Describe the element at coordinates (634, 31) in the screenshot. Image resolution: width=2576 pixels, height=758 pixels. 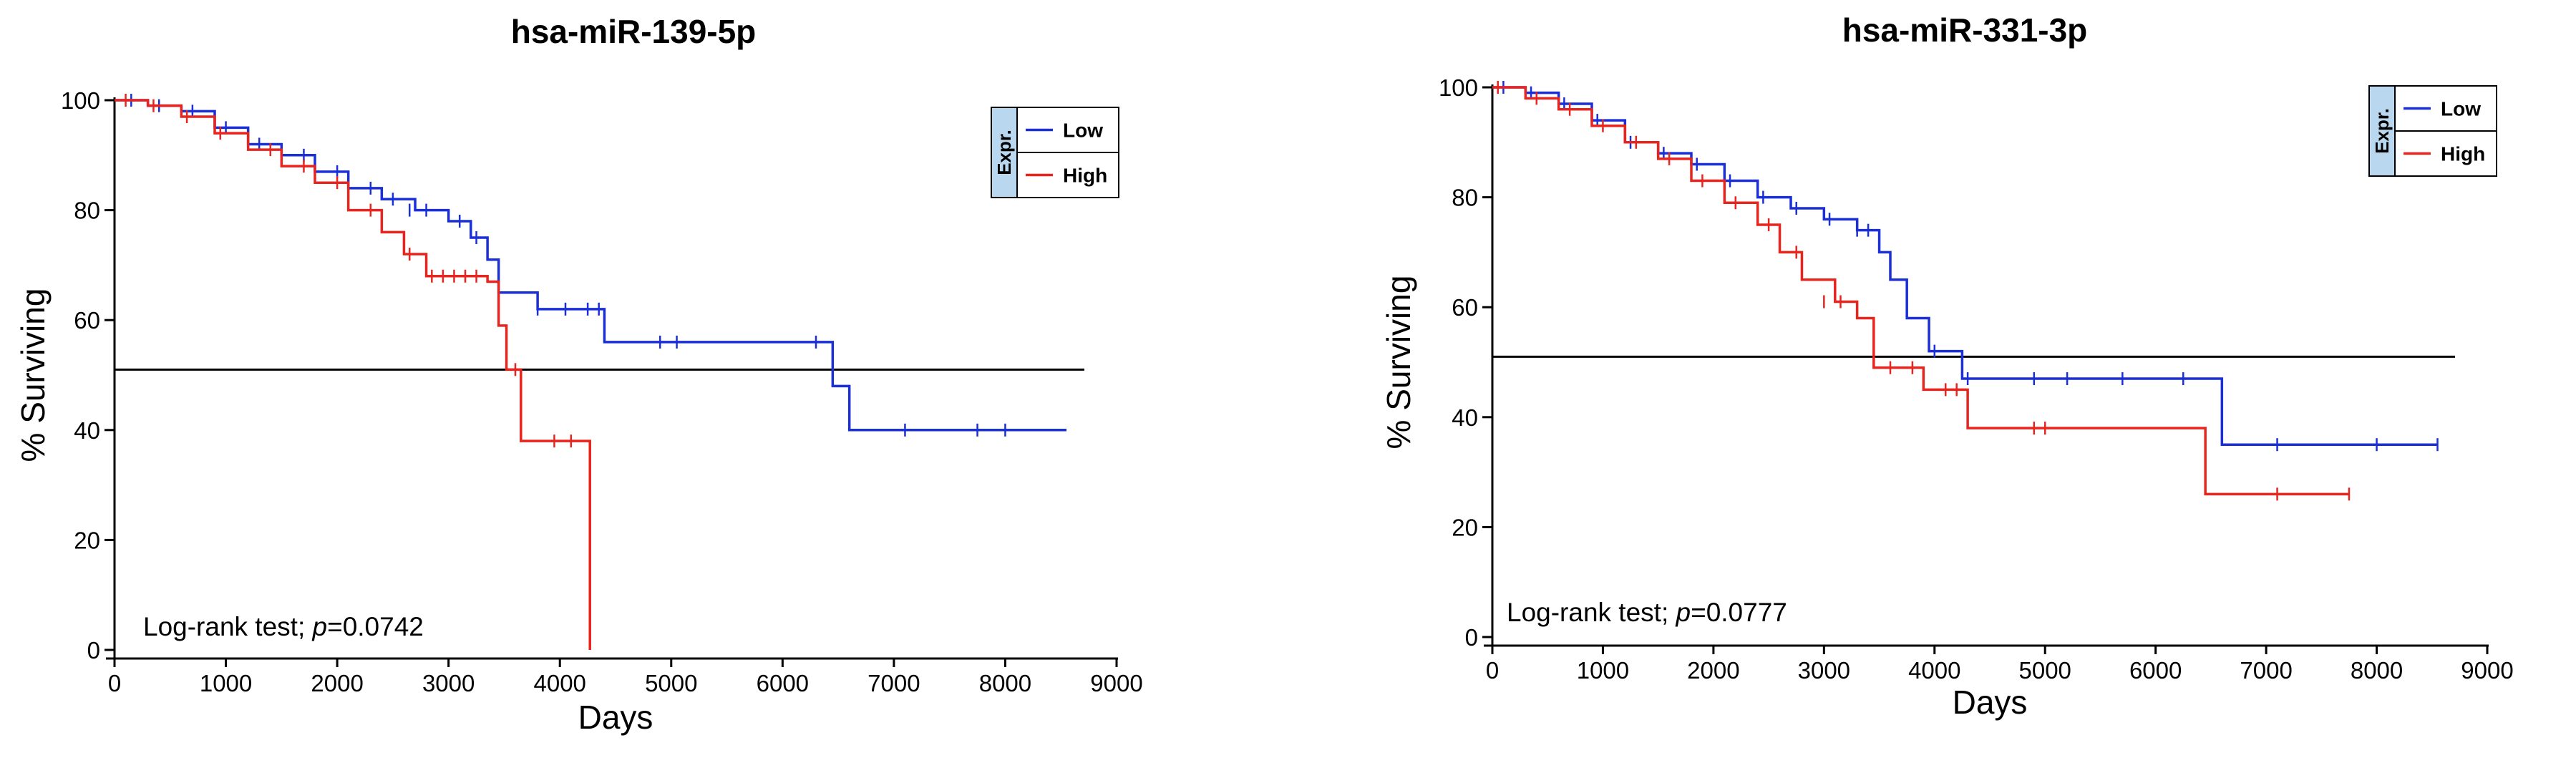
I see `chart-title: hsa-miR-139-5p` at that location.